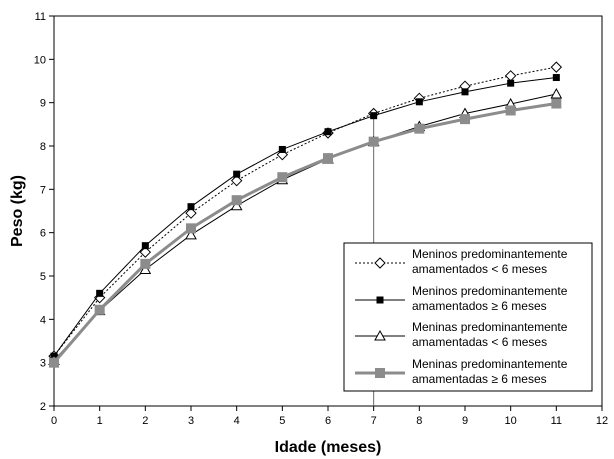 The image size is (614, 459). What do you see at coordinates (43, 407) in the screenshot?
I see `y-tick-label: 2` at bounding box center [43, 407].